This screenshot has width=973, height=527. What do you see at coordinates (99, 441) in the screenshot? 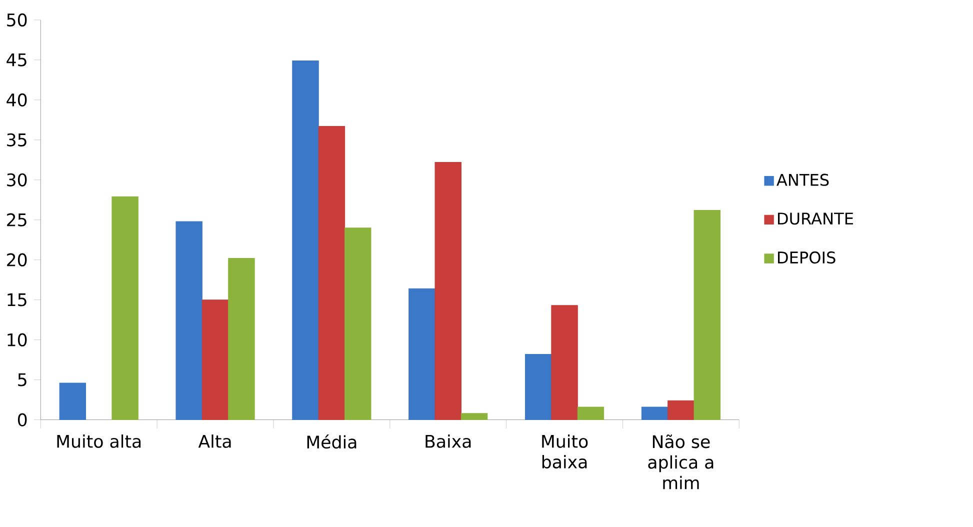
I see `x-tick-label: Muito alta` at bounding box center [99, 441].